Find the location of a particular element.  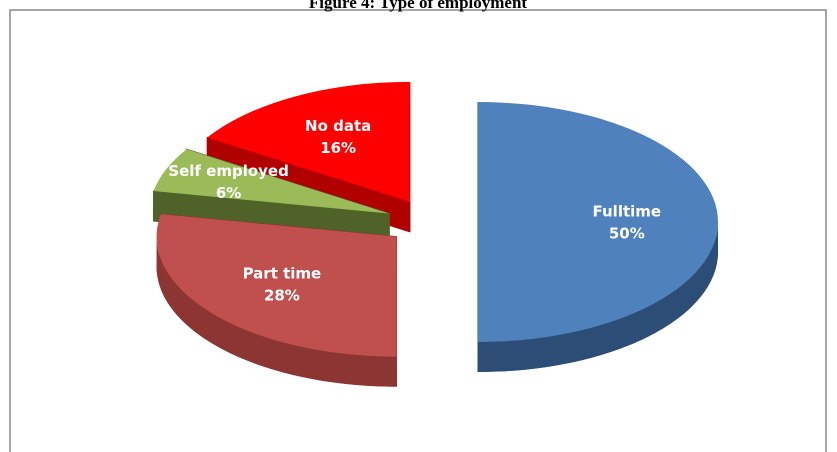

slice-value: 6% is located at coordinates (228, 193).